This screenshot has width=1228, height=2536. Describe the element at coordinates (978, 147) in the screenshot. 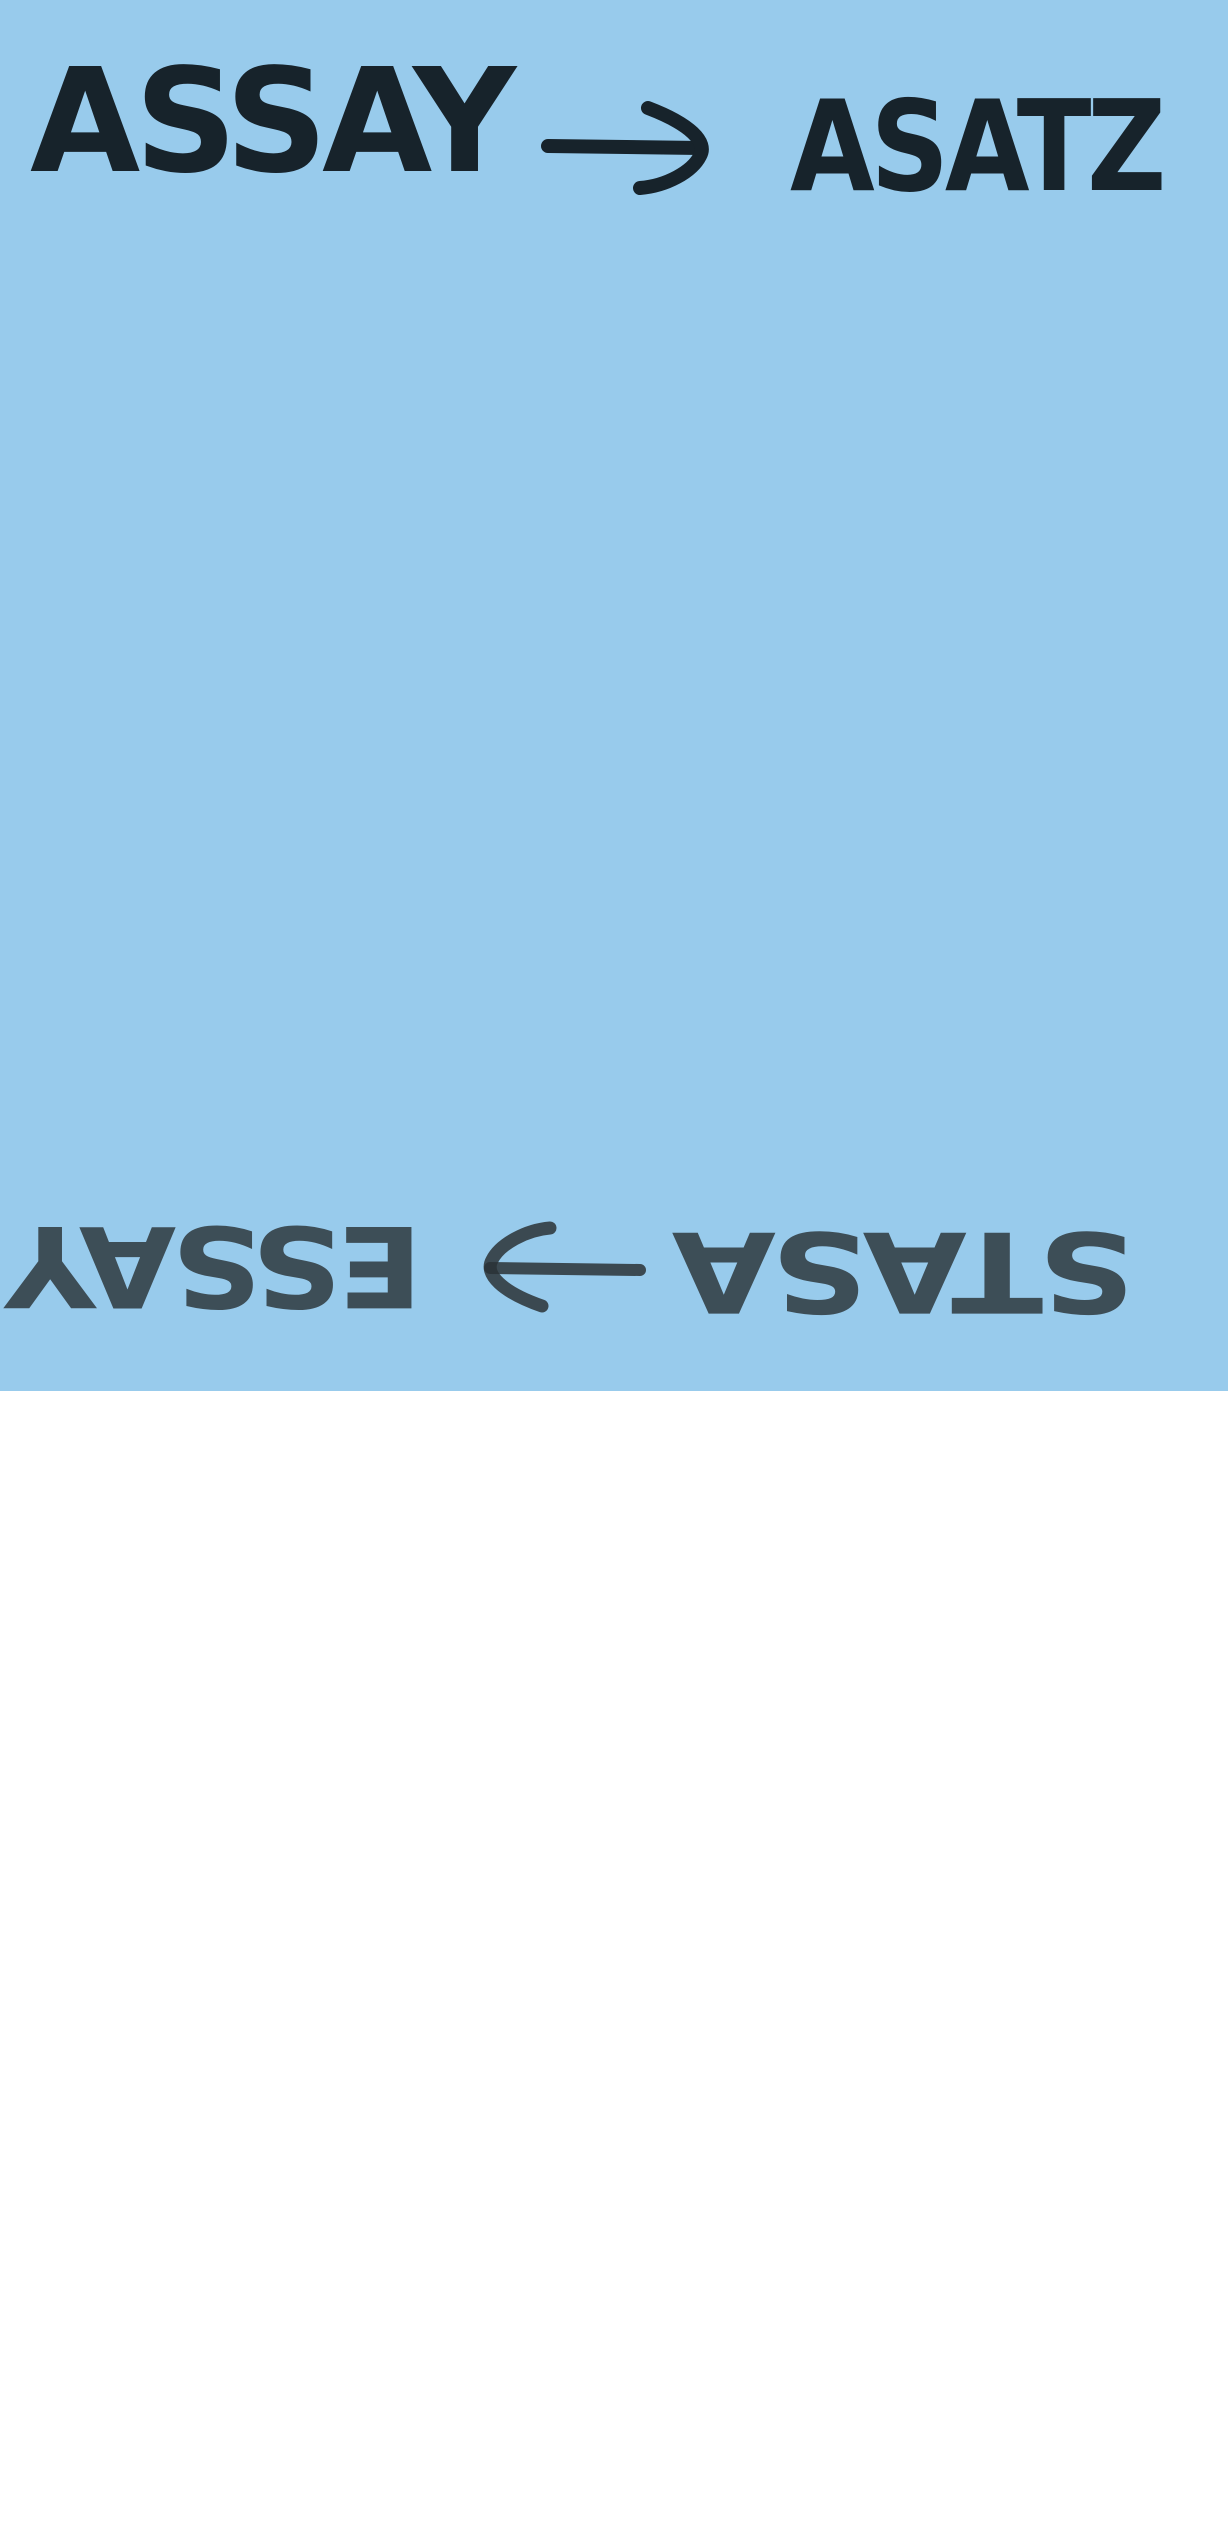

I see `top-right-handwritten-word: ASATZ` at that location.